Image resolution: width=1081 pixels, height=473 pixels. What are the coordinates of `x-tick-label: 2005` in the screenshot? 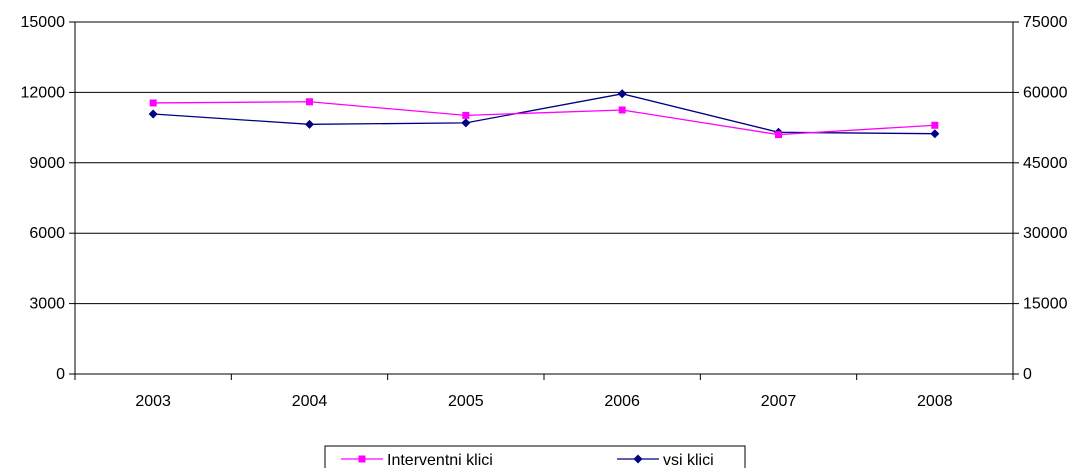 It's located at (466, 401).